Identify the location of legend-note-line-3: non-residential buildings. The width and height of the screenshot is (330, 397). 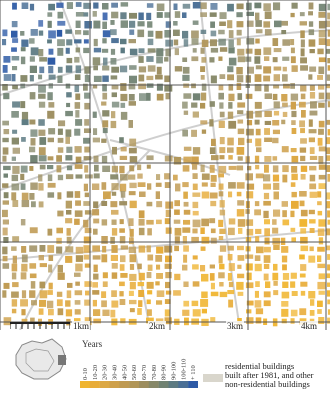
(267, 384).